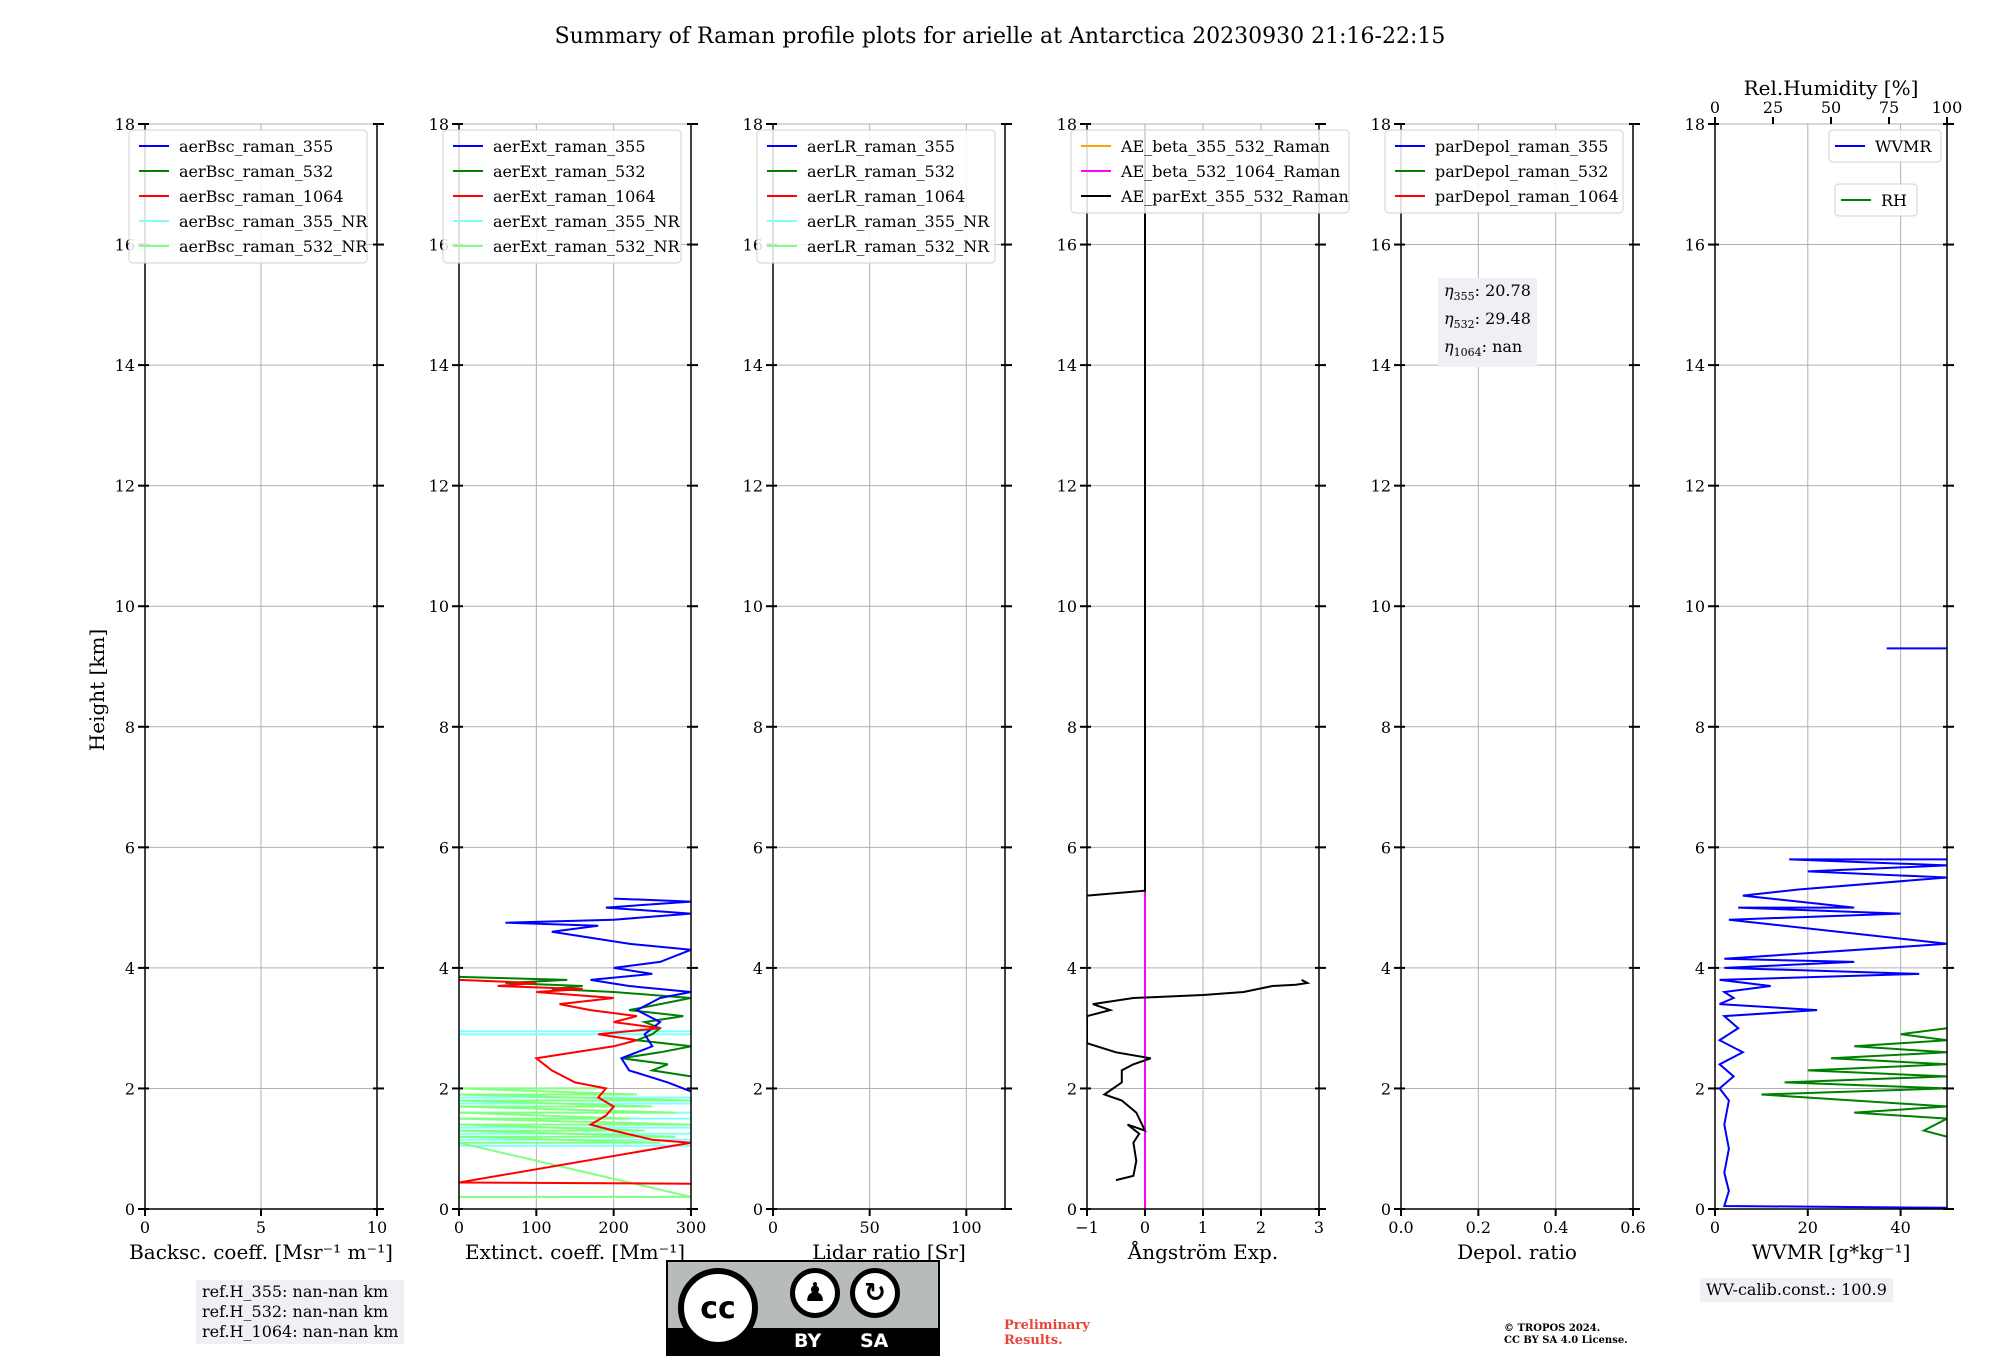  What do you see at coordinates (587, 221) in the screenshot?
I see `legend-label: aerExt_raman_355_NR` at bounding box center [587, 221].